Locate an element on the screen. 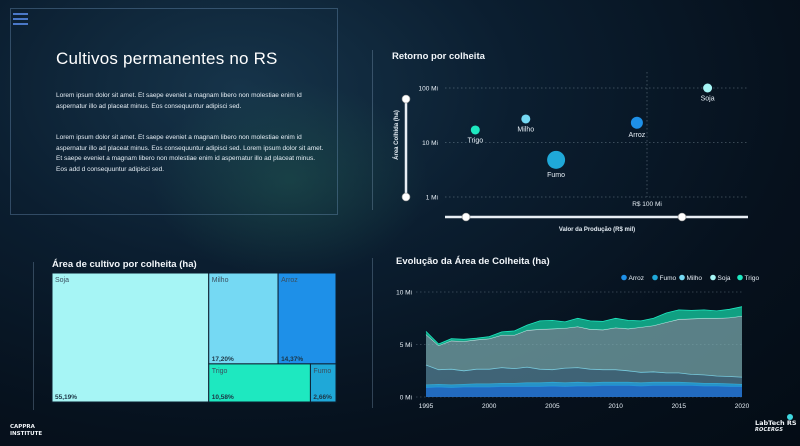  scatter-title: Retorno por colheita is located at coordinates (438, 56).